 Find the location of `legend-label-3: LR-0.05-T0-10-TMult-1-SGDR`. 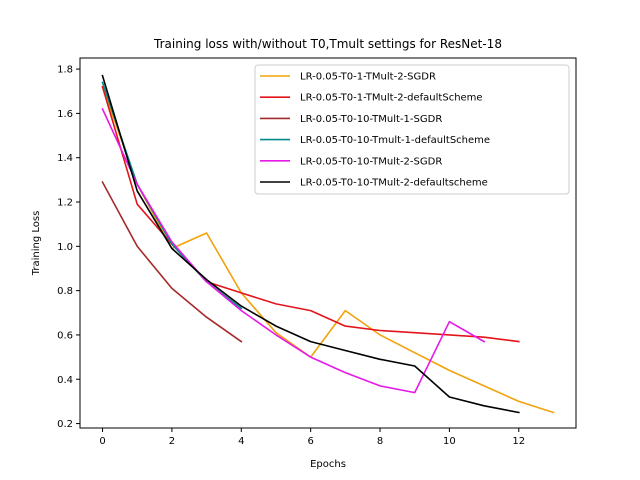

legend-label-3: LR-0.05-T0-10-TMult-1-SGDR is located at coordinates (371, 119).